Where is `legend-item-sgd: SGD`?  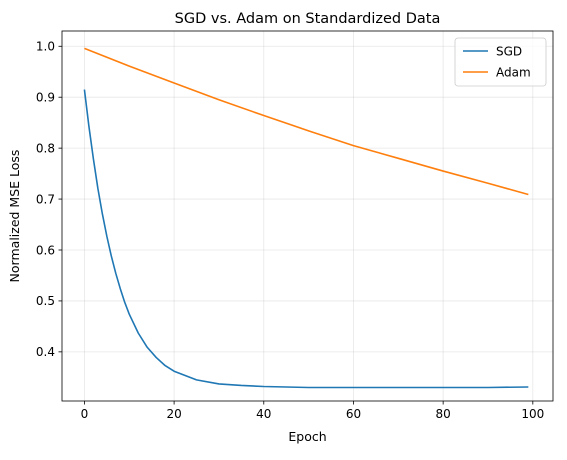 legend-item-sgd: SGD is located at coordinates (492, 51).